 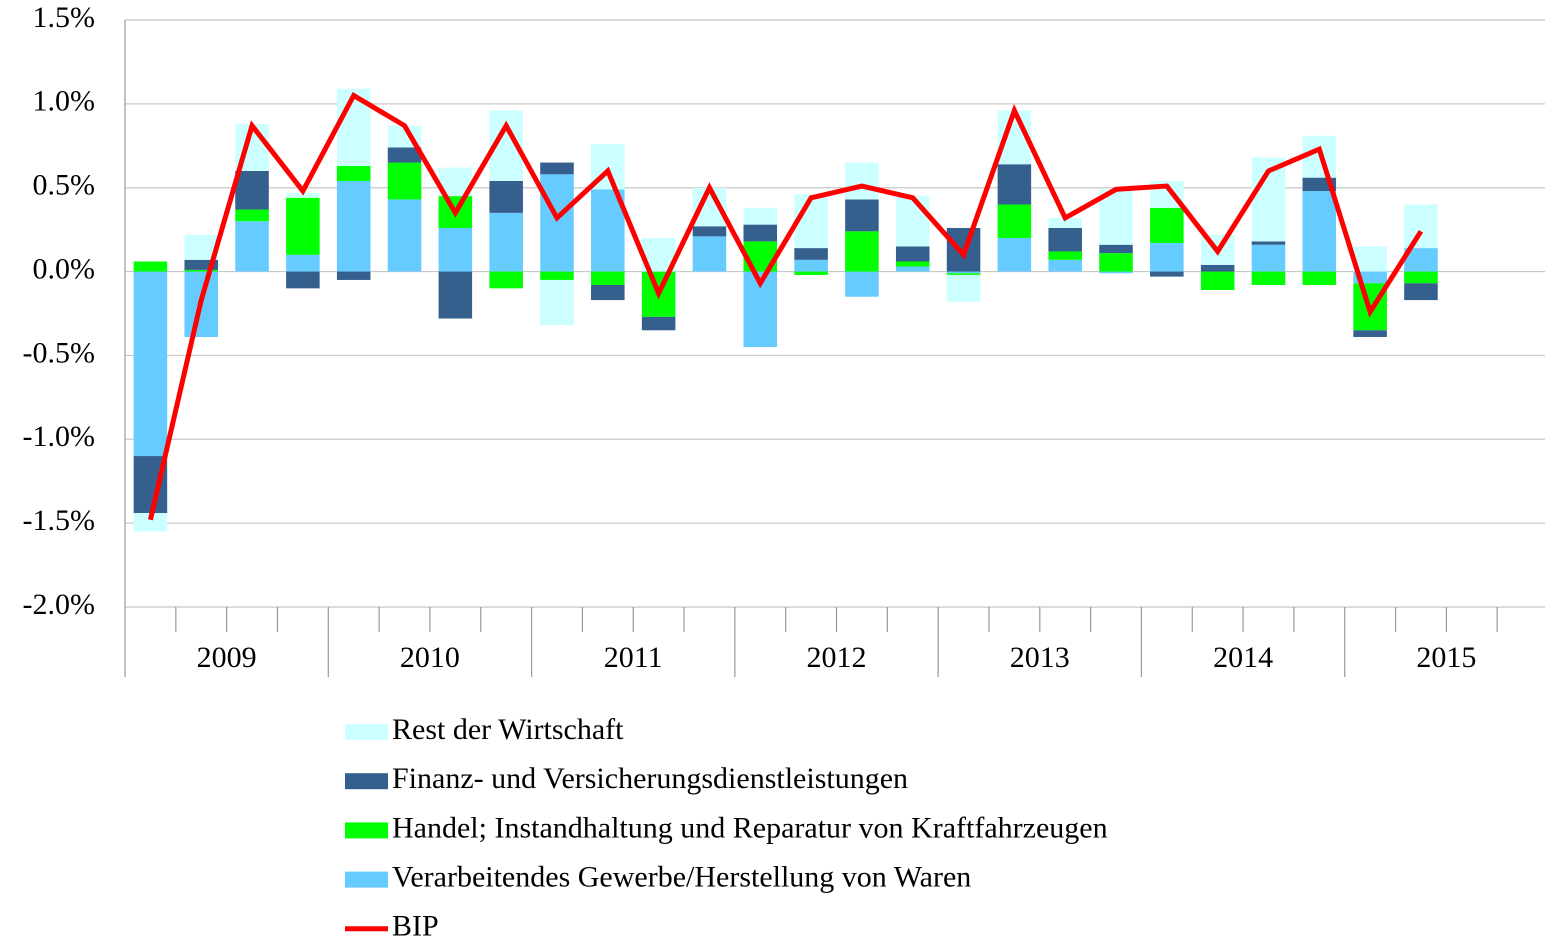 I want to click on x-tick-label: 2011, so click(x=633, y=657).